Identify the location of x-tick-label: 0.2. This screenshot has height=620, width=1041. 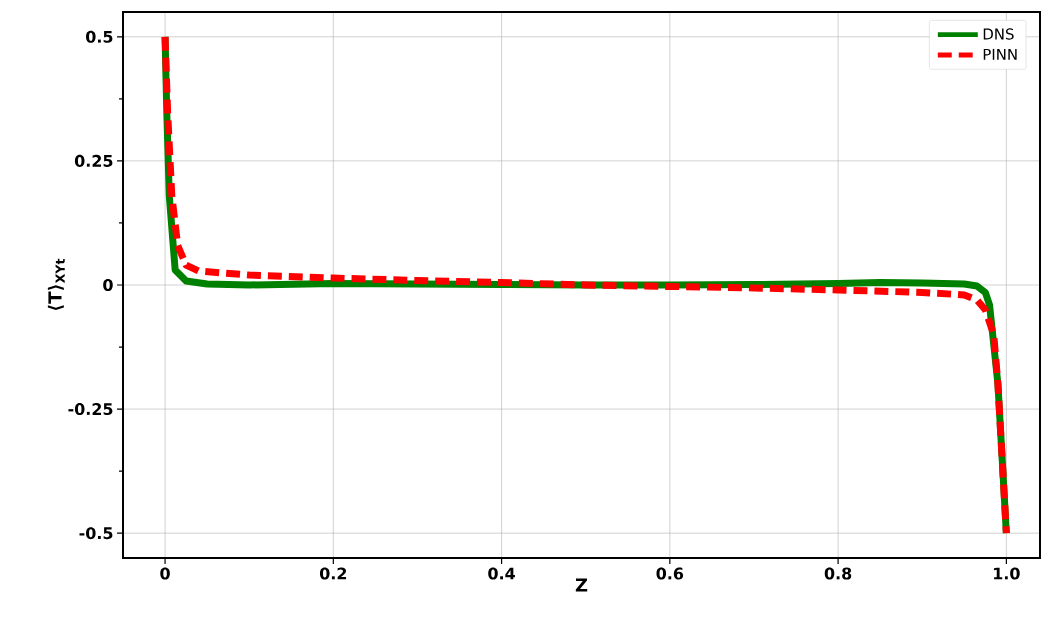
(333, 573).